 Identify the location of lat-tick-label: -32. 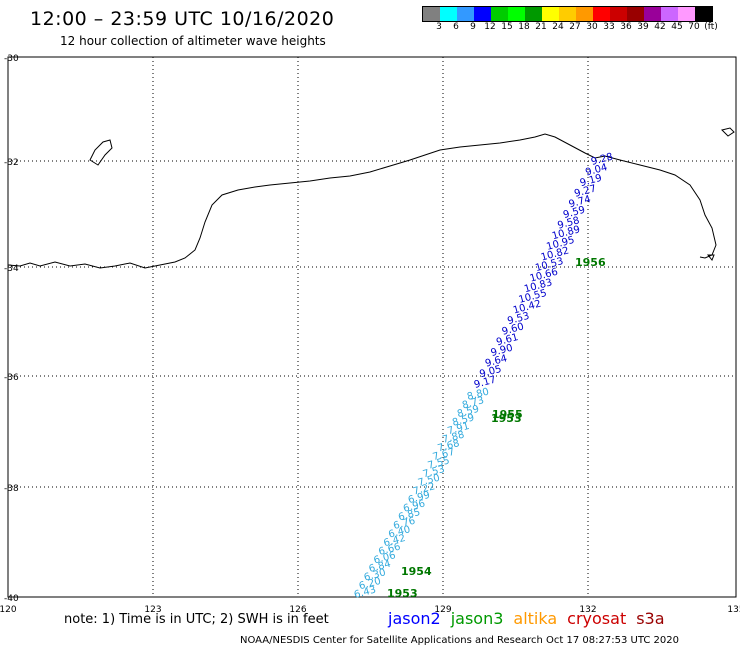
(11, 163).